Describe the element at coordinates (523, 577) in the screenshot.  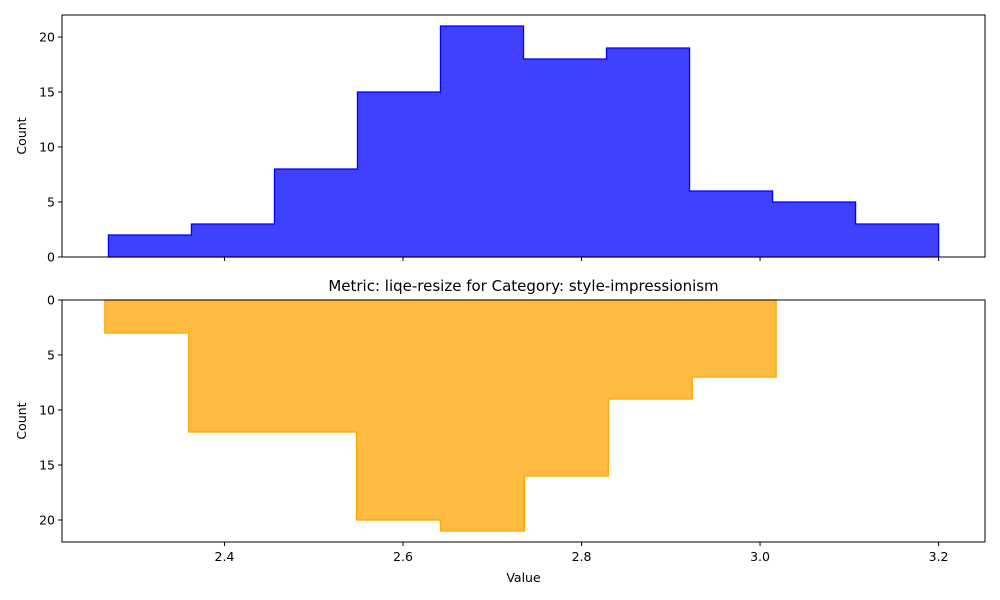
I see `x-axis-label: Value` at that location.